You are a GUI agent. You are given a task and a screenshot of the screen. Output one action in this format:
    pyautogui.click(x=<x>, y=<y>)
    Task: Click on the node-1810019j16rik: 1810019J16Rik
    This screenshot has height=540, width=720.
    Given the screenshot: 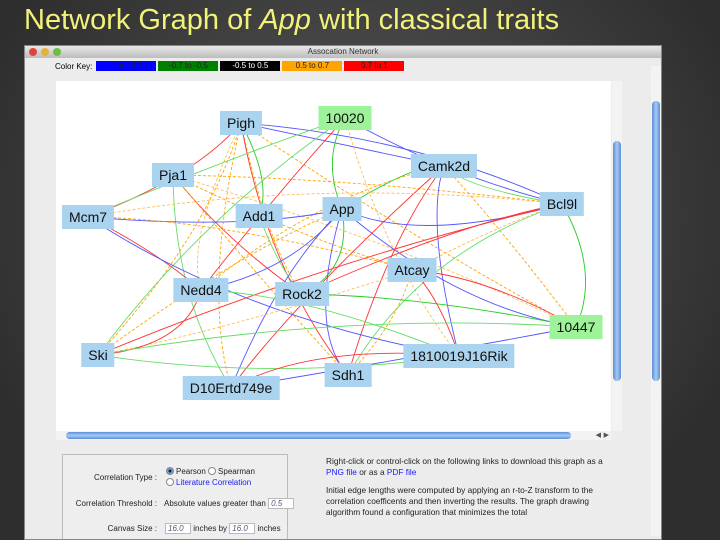 What is the action you would take?
    pyautogui.click(x=459, y=356)
    